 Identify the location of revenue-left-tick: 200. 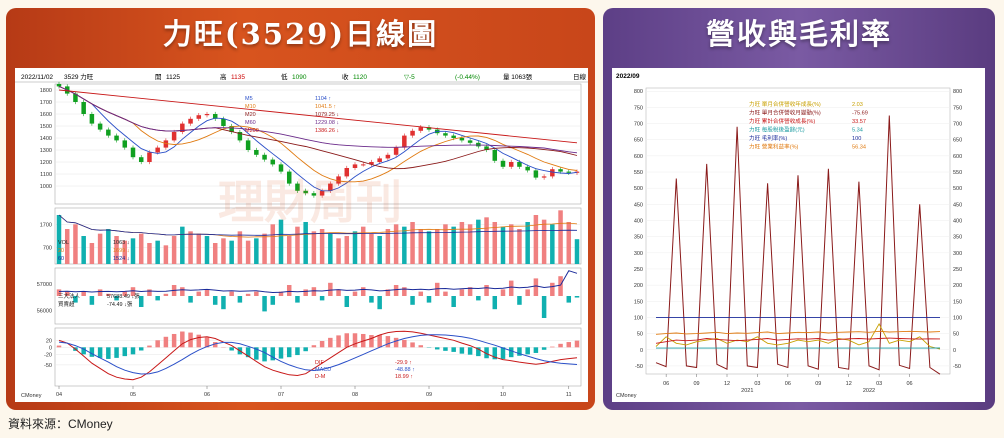
(638, 286).